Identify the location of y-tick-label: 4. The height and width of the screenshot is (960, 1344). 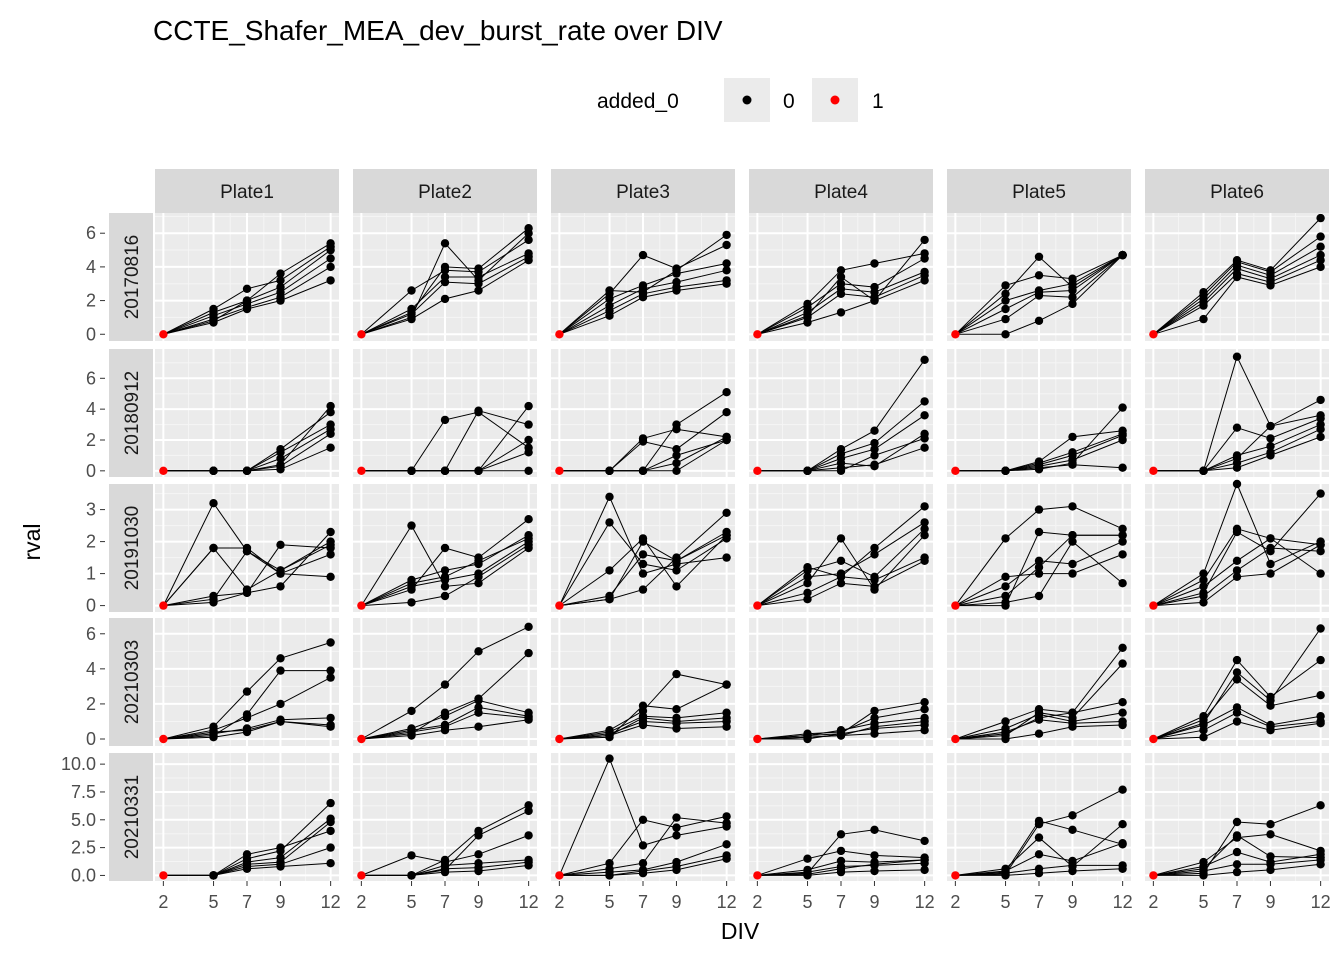
(91, 267).